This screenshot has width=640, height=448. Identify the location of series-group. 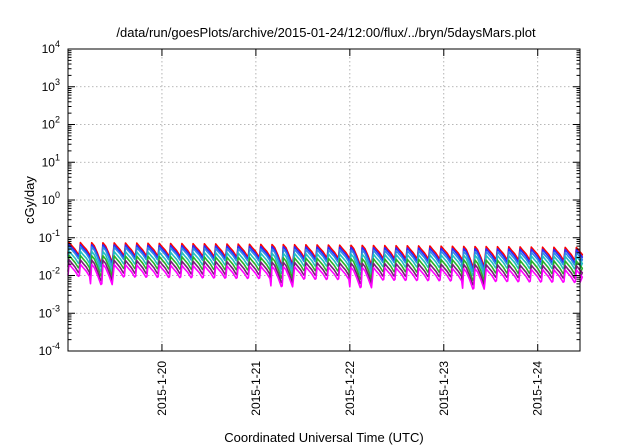
(325, 265).